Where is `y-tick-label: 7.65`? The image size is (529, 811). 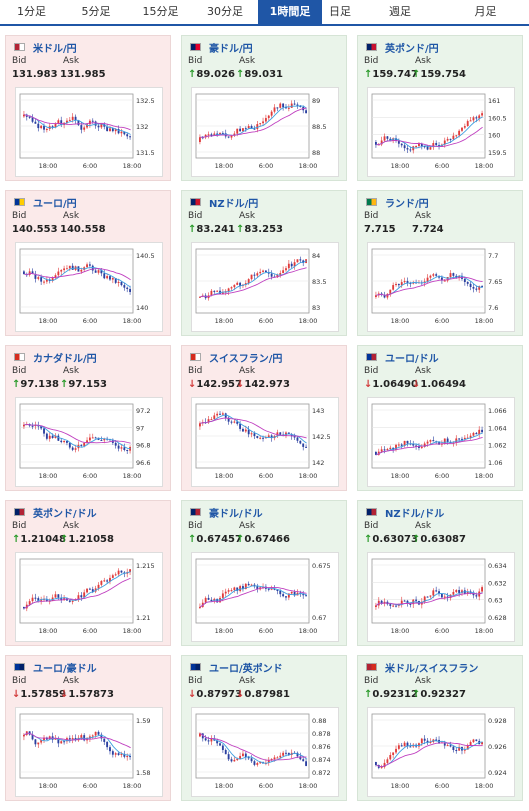
y-tick-label: 7.65 is located at coordinates (495, 282).